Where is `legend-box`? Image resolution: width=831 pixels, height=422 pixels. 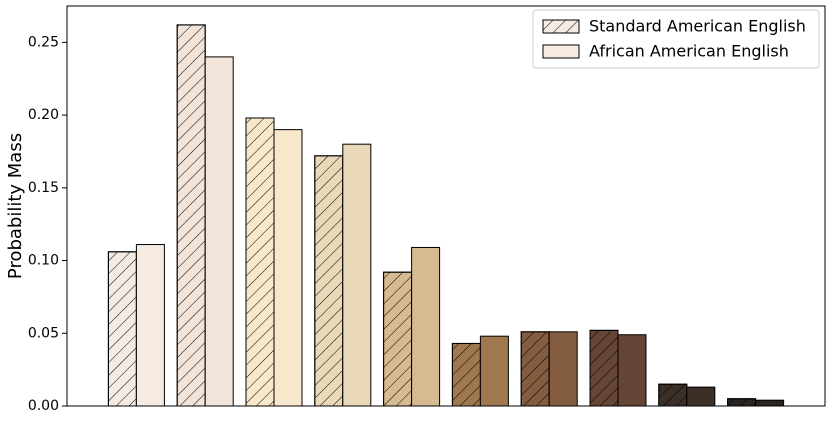 legend-box is located at coordinates (676, 39).